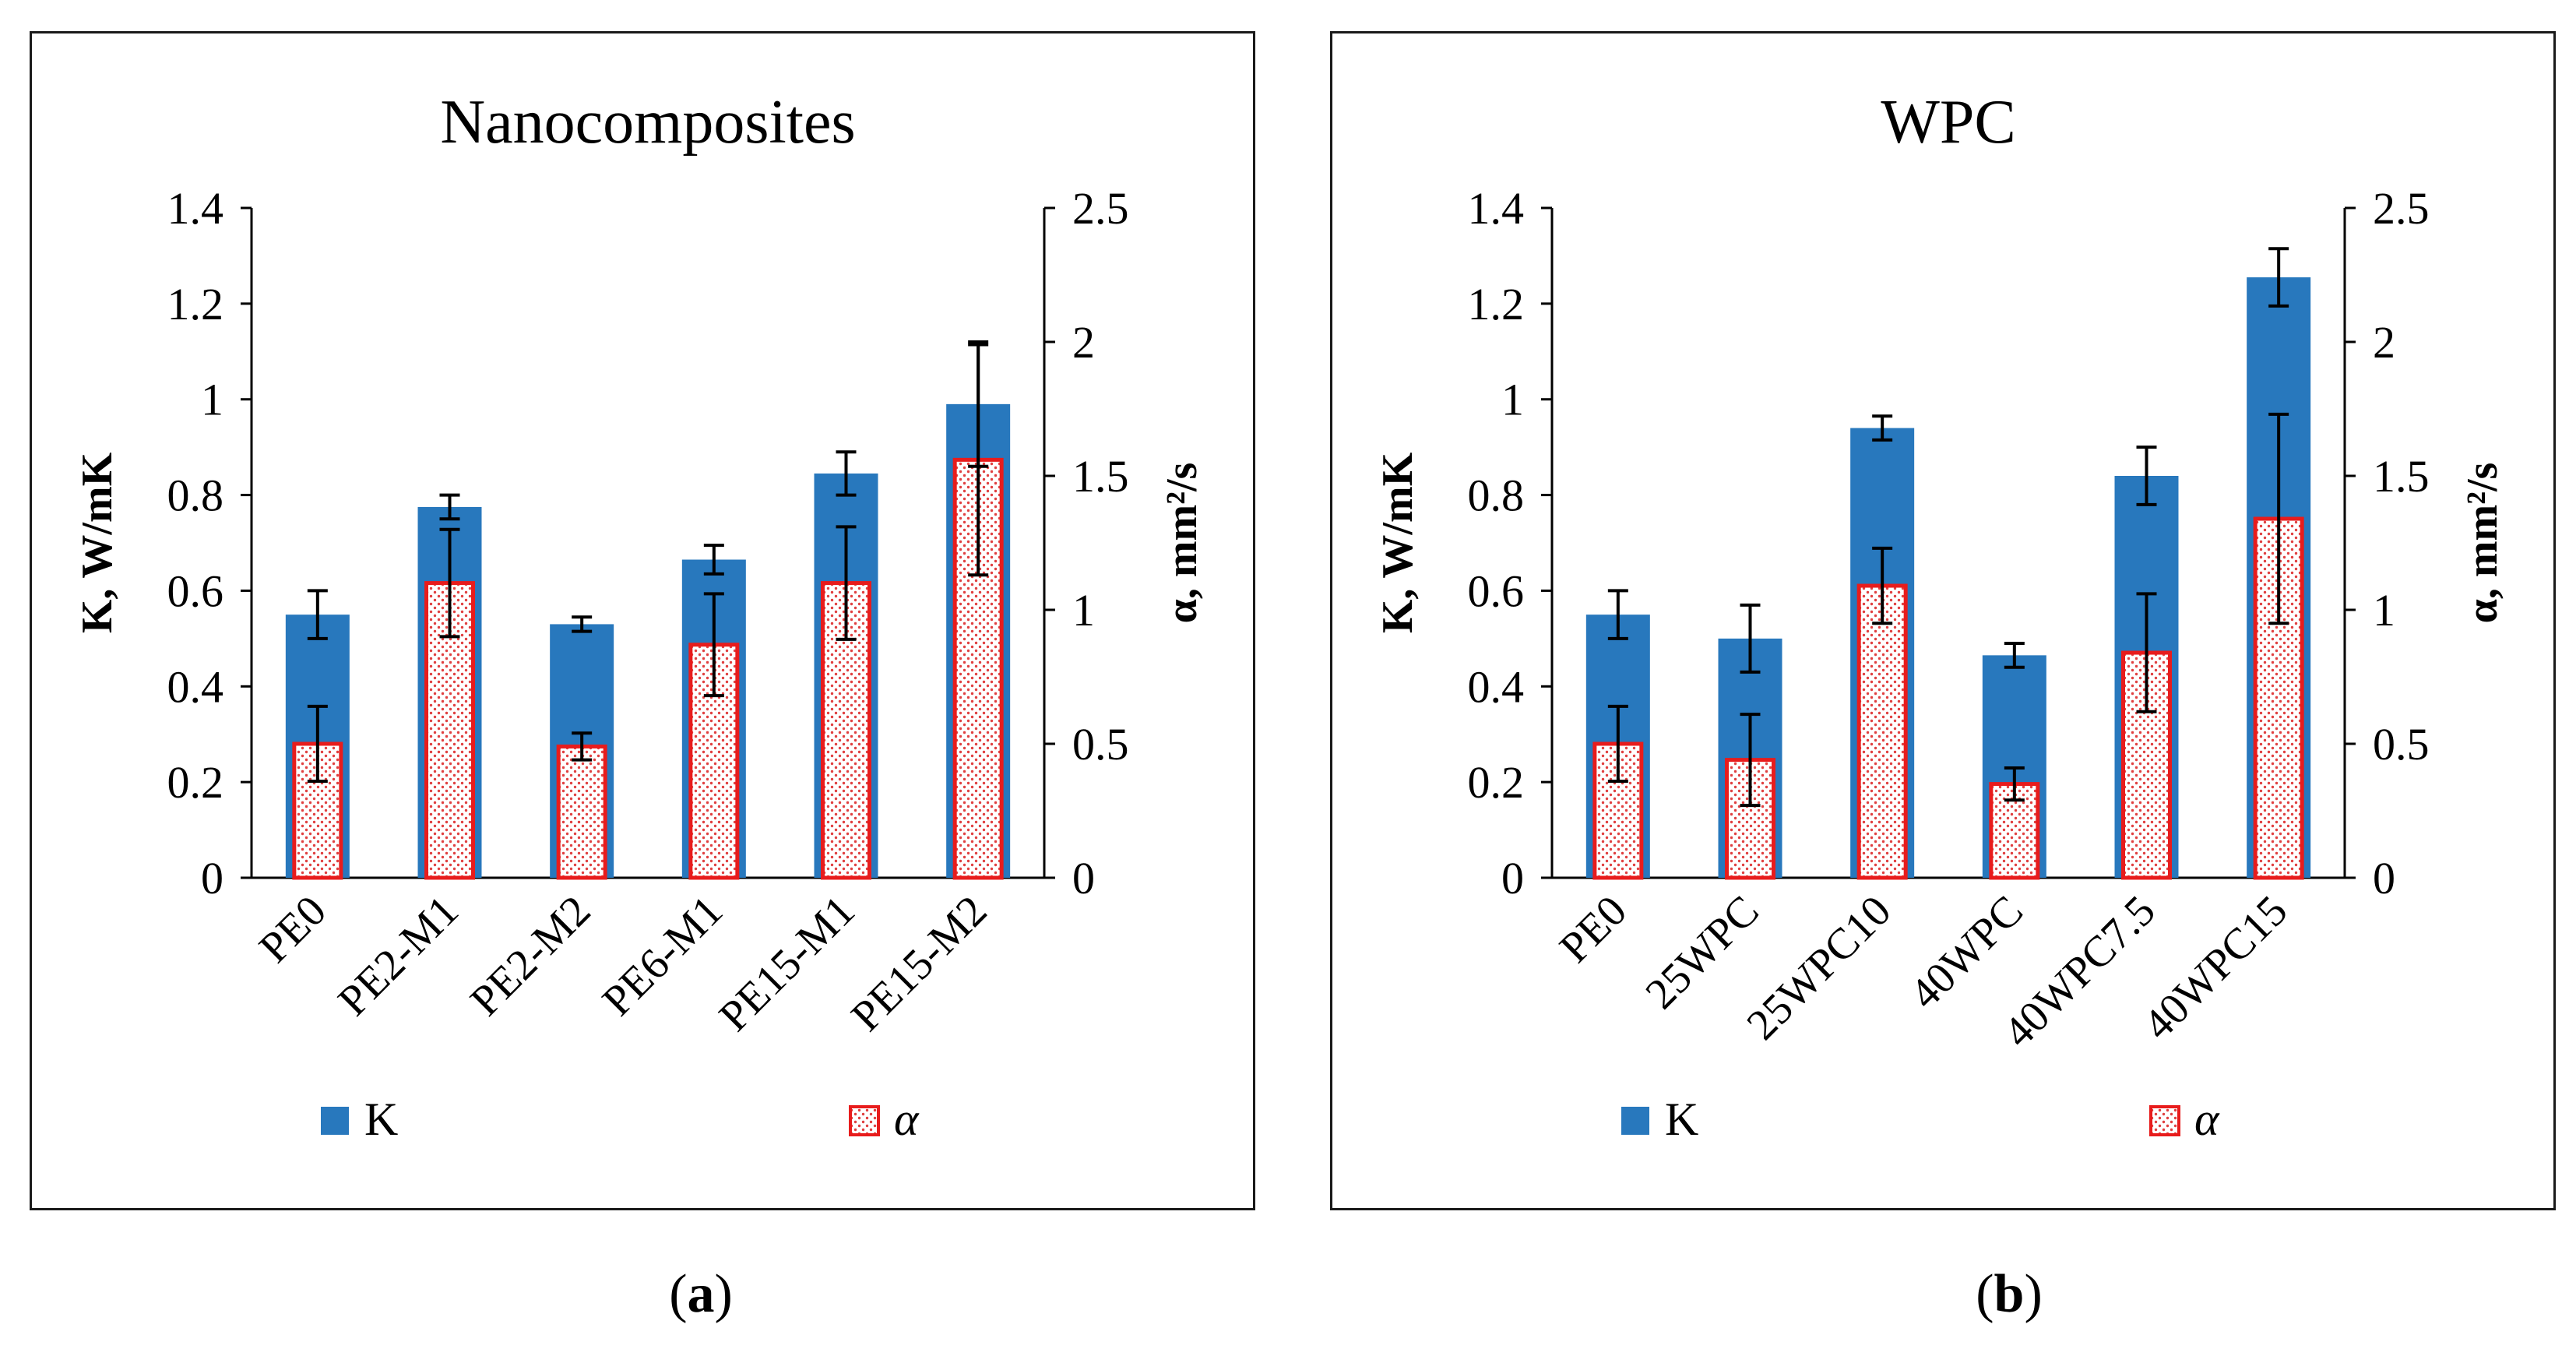  I want to click on x-tick-label: 40WPC15, so click(2215, 967).